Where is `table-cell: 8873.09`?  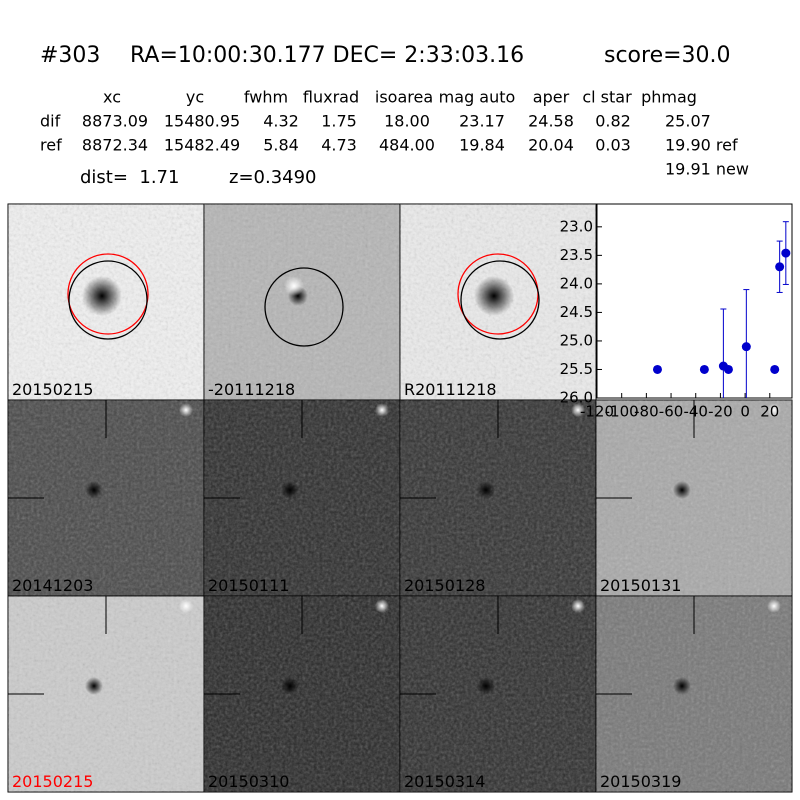 table-cell: 8873.09 is located at coordinates (115, 121).